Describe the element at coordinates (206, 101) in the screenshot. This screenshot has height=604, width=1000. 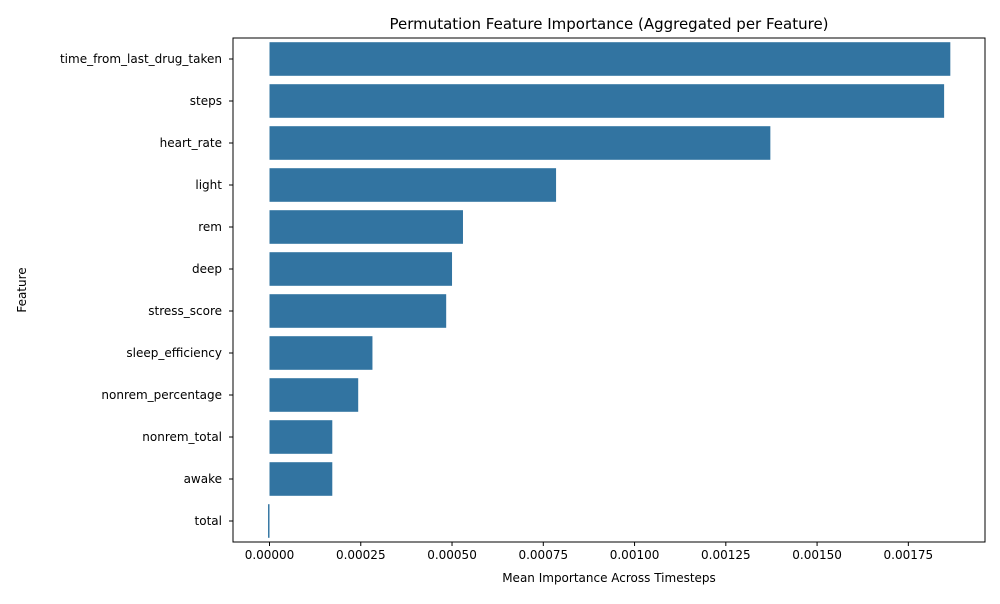
I see `y-tick-label: steps` at that location.